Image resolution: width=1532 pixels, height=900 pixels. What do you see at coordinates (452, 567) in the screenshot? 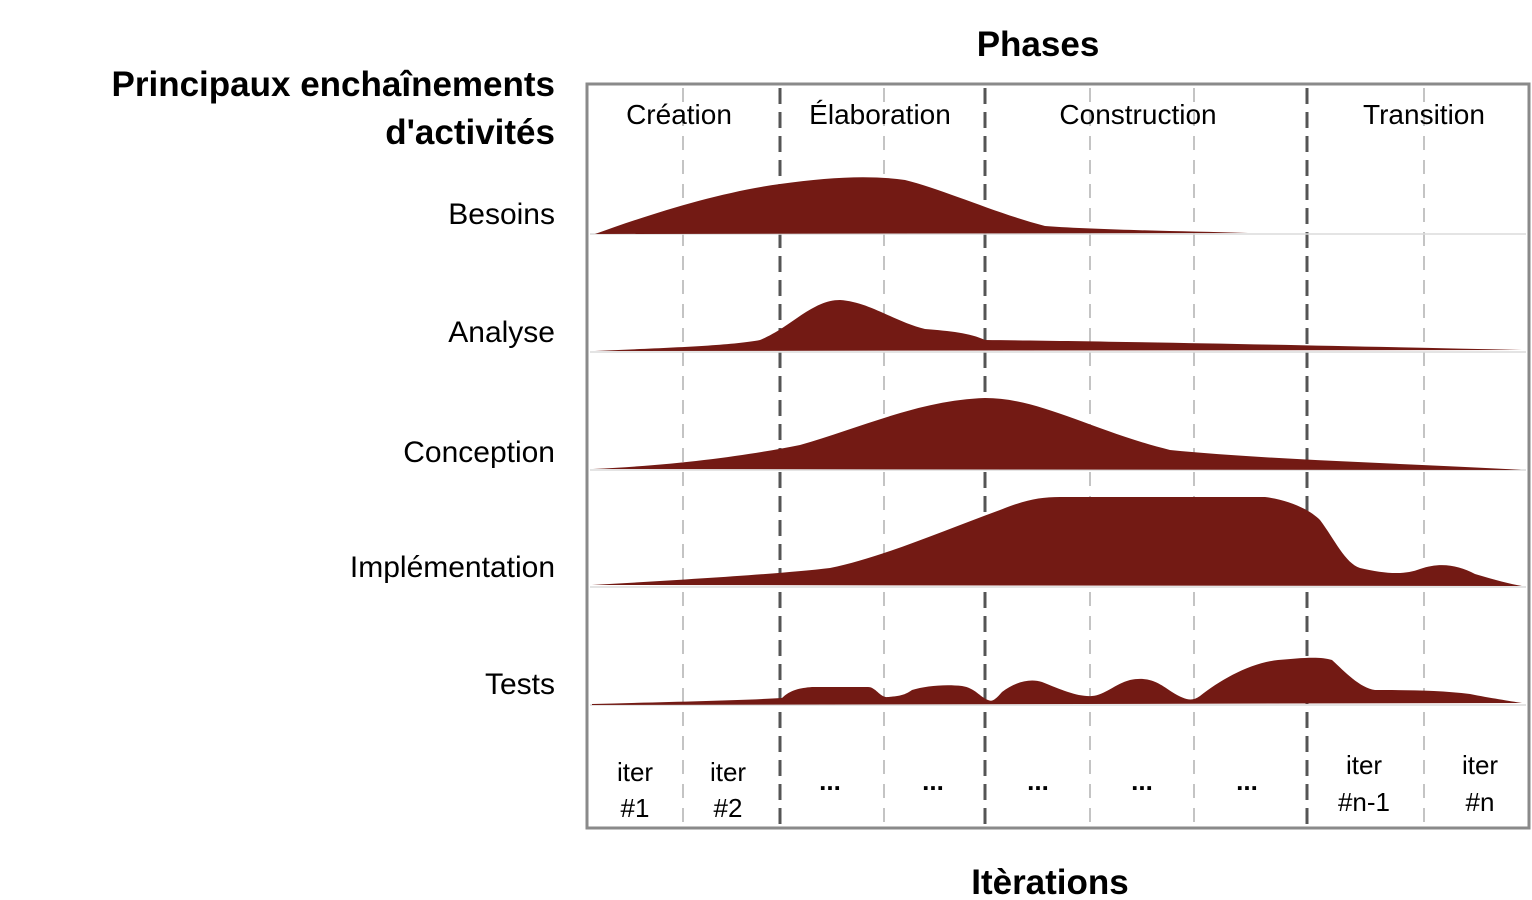
I see `workflow-label-implementation: Implémentation` at bounding box center [452, 567].